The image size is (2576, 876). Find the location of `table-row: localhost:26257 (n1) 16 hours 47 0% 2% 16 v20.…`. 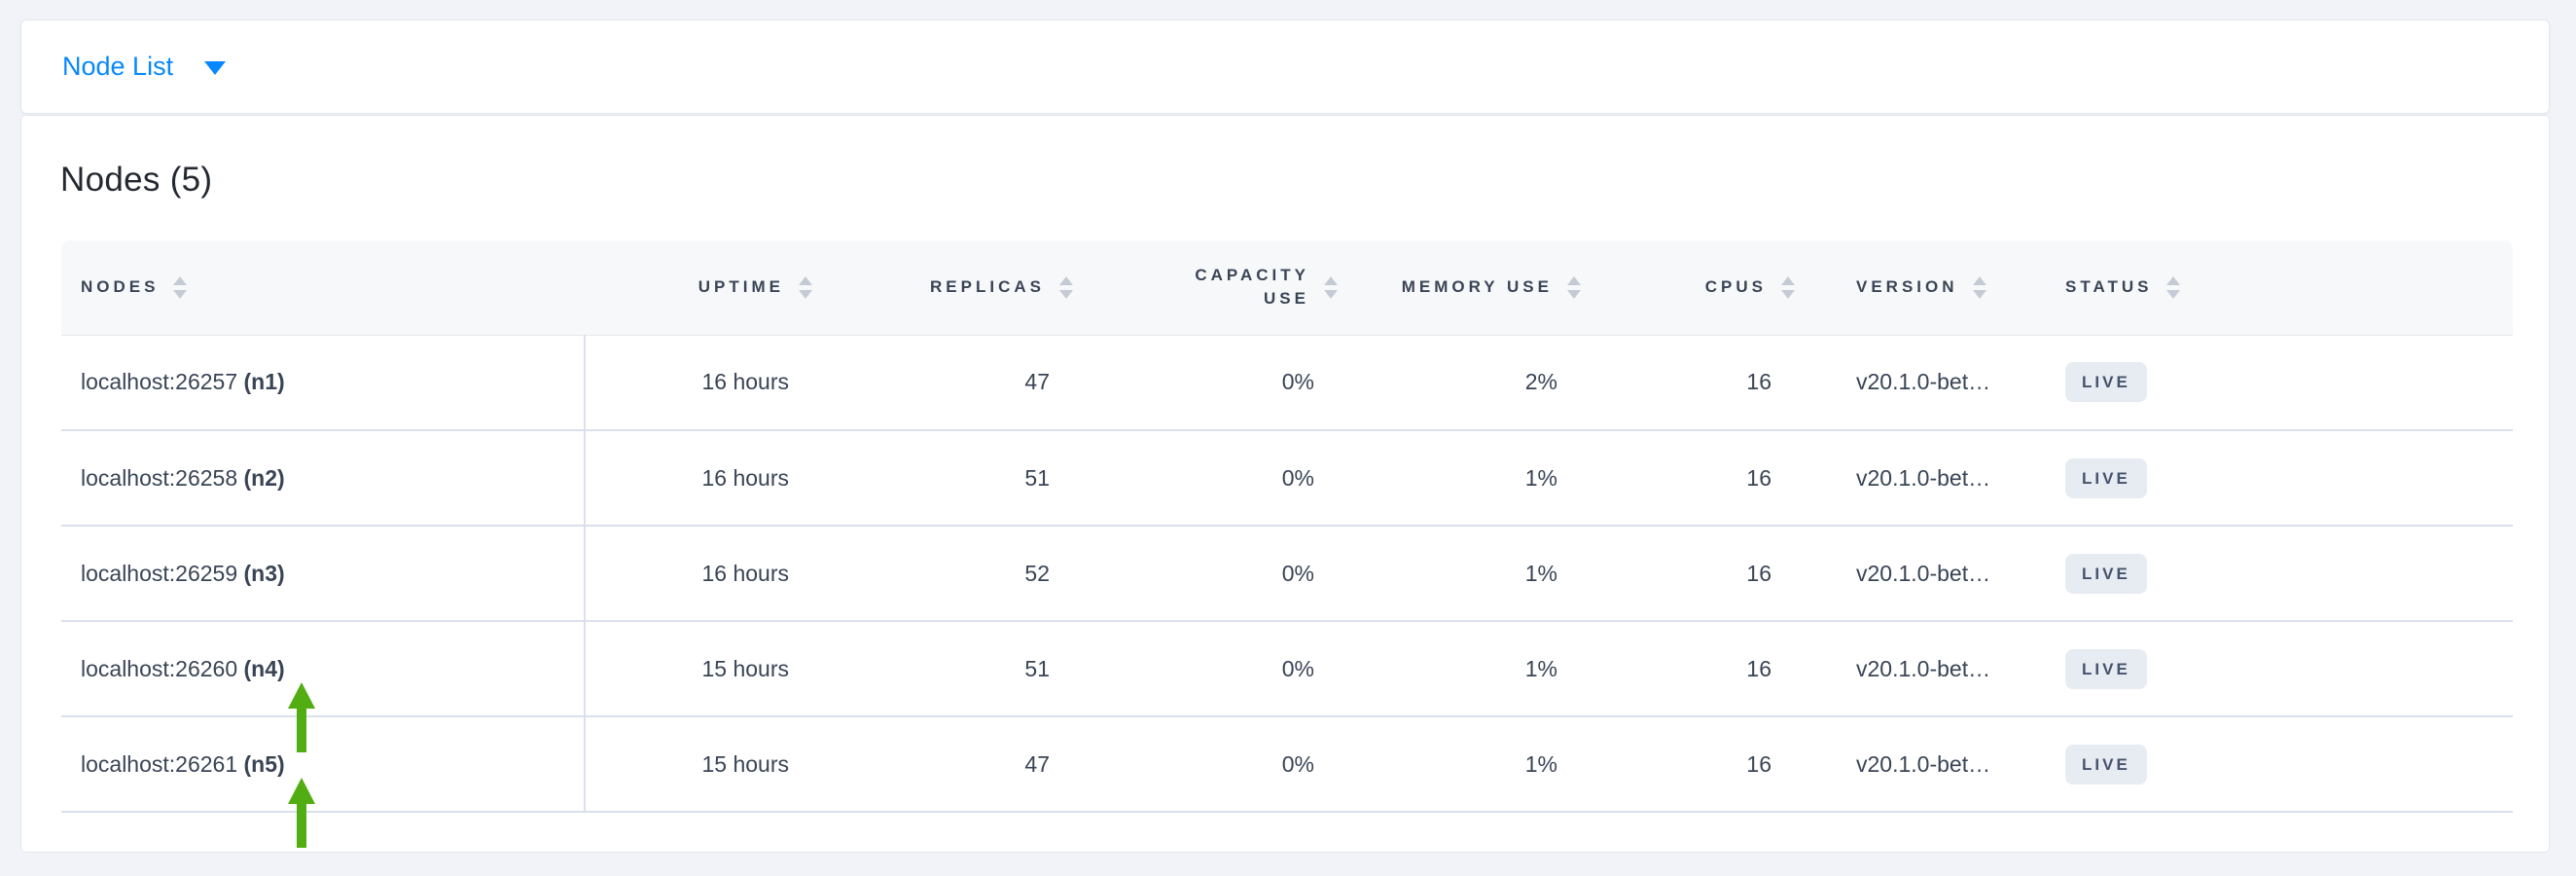

table-row: localhost:26257 (n1) 16 hours 47 0% 2% 16 v20.… is located at coordinates (1287, 383).